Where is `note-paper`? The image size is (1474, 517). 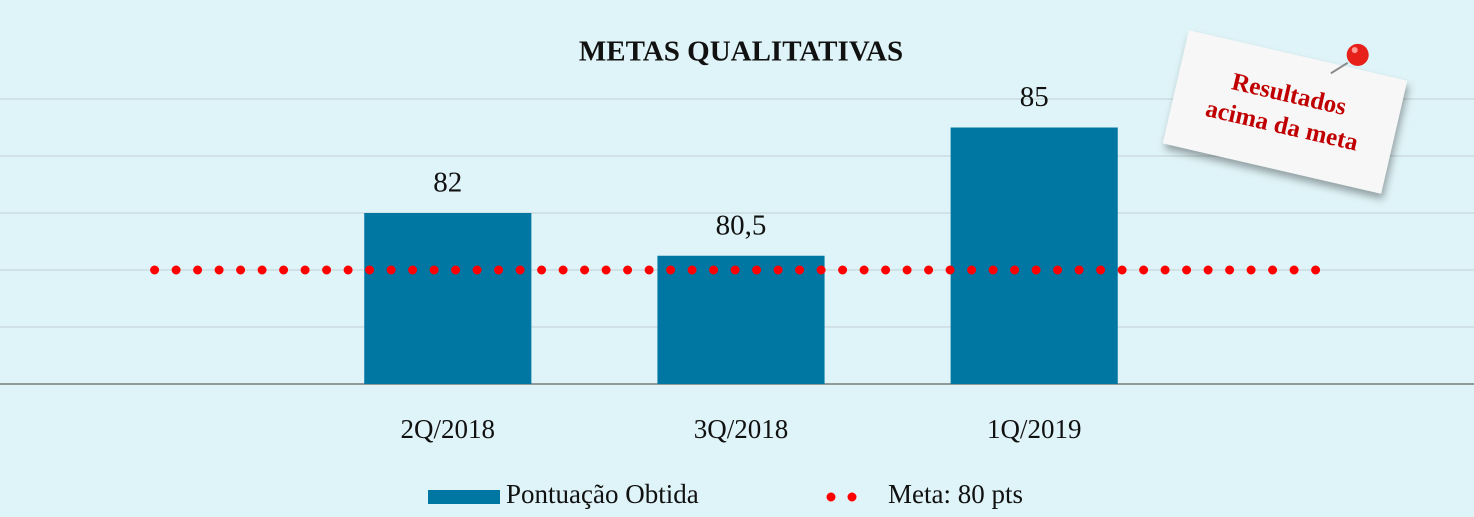 note-paper is located at coordinates (1285, 112).